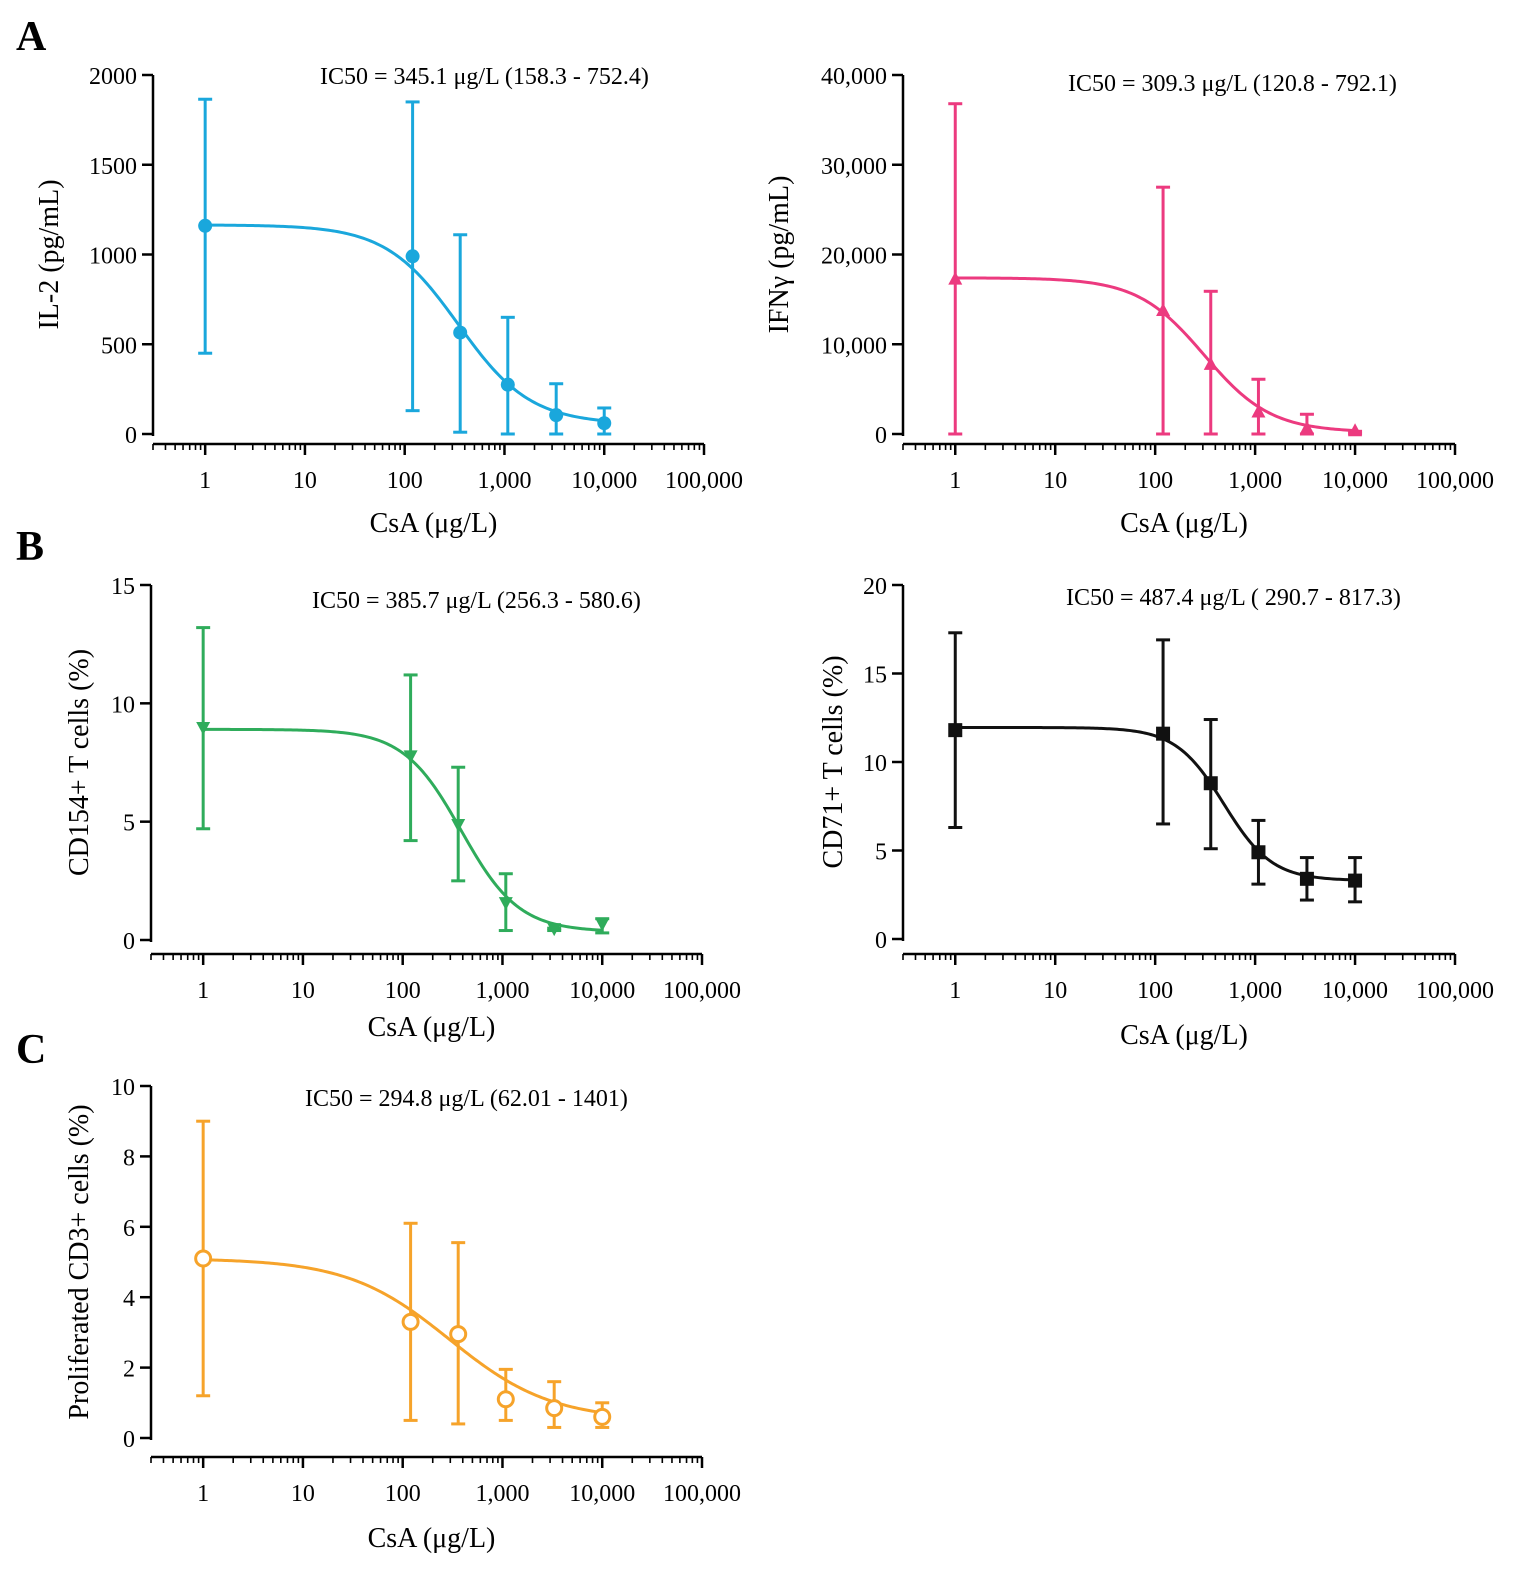  Describe the element at coordinates (113, 77) in the screenshot. I see `y-tick-label: 2000` at that location.